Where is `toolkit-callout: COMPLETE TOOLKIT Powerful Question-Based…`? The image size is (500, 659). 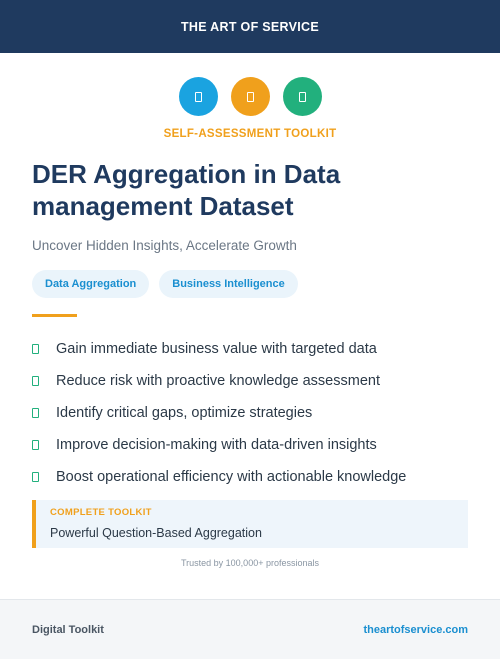 toolkit-callout: COMPLETE TOOLKIT Powerful Question-Based… is located at coordinates (250, 524).